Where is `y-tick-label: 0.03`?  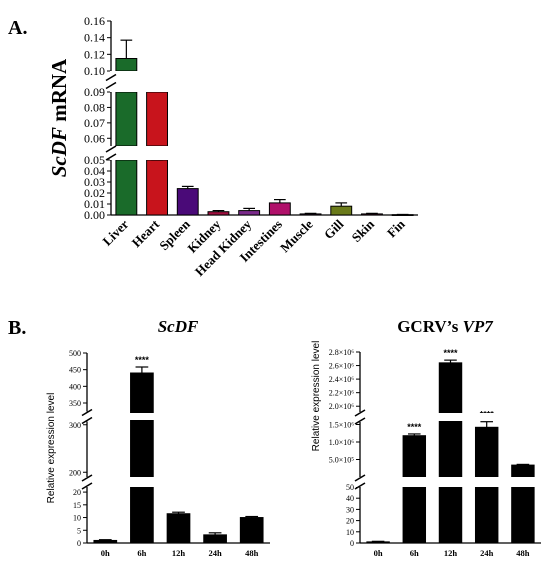 y-tick-label: 0.03 is located at coordinates (94, 182).